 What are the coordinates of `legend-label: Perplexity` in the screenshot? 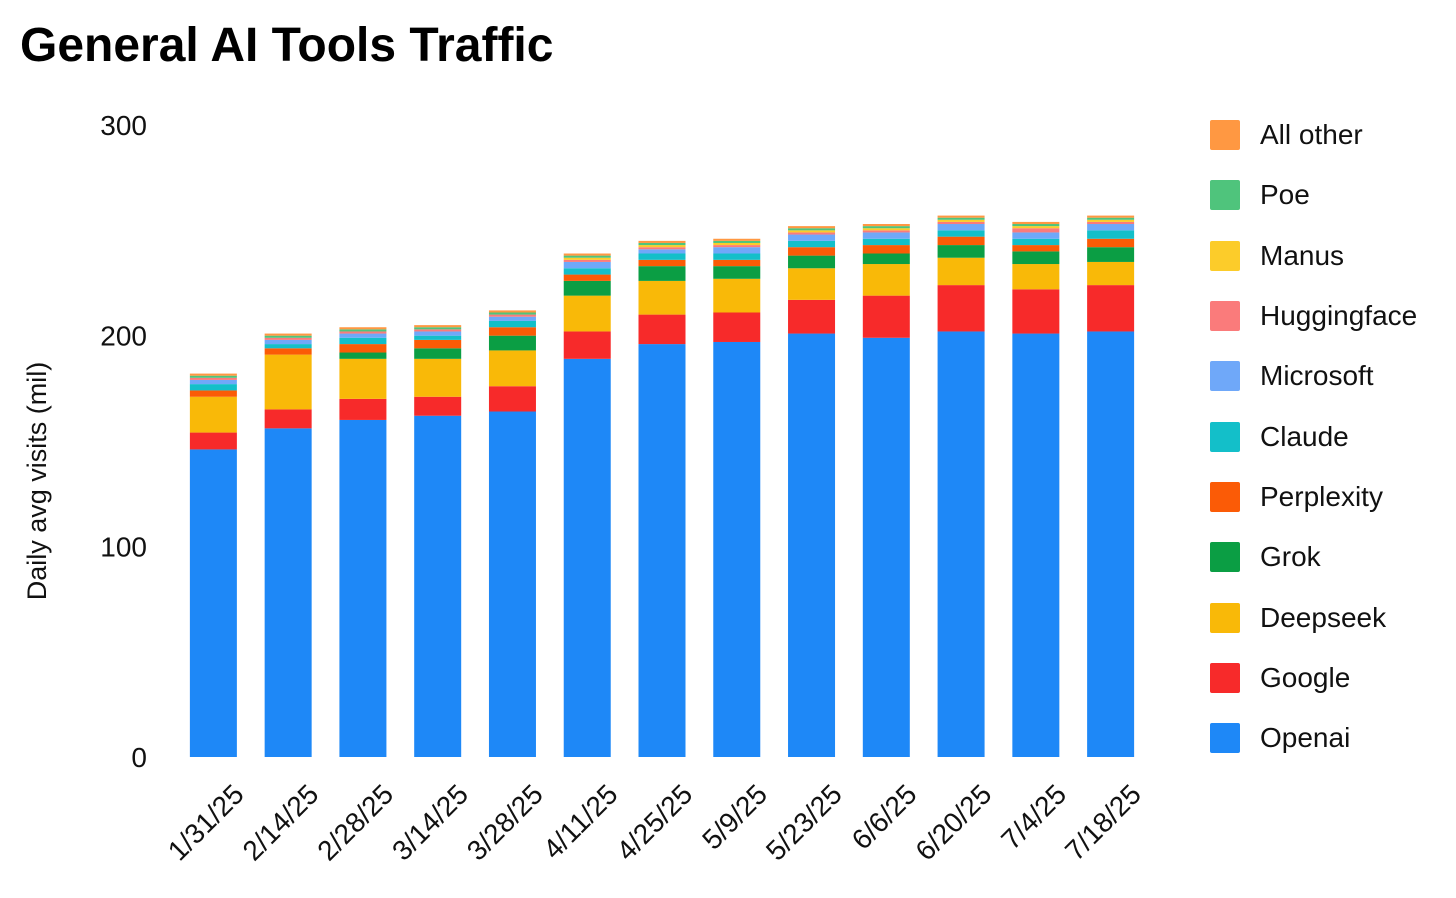 It's located at (1321, 496).